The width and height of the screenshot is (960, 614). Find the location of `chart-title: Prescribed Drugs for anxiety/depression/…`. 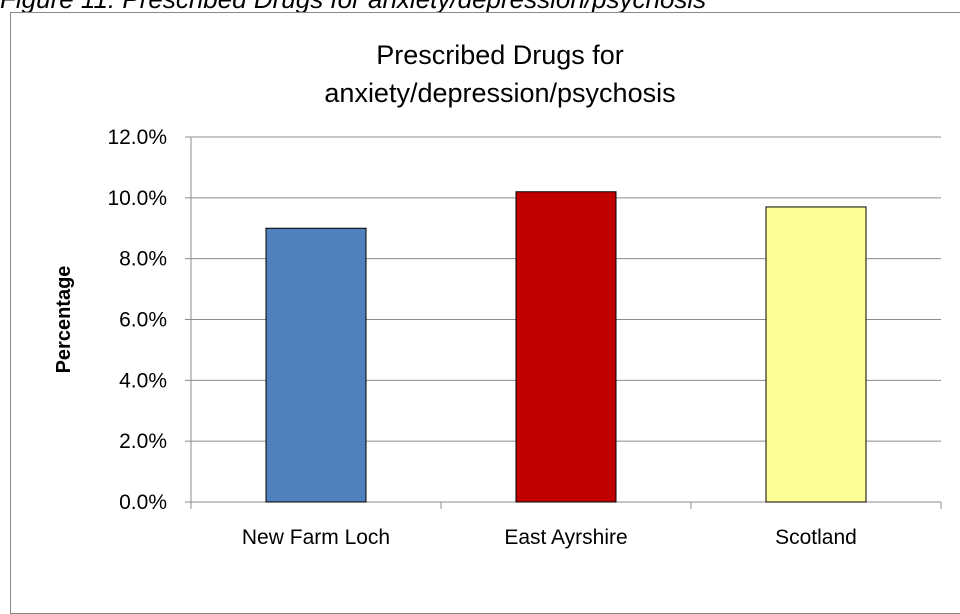

chart-title: Prescribed Drugs for anxiety/depression/… is located at coordinates (480, 74).